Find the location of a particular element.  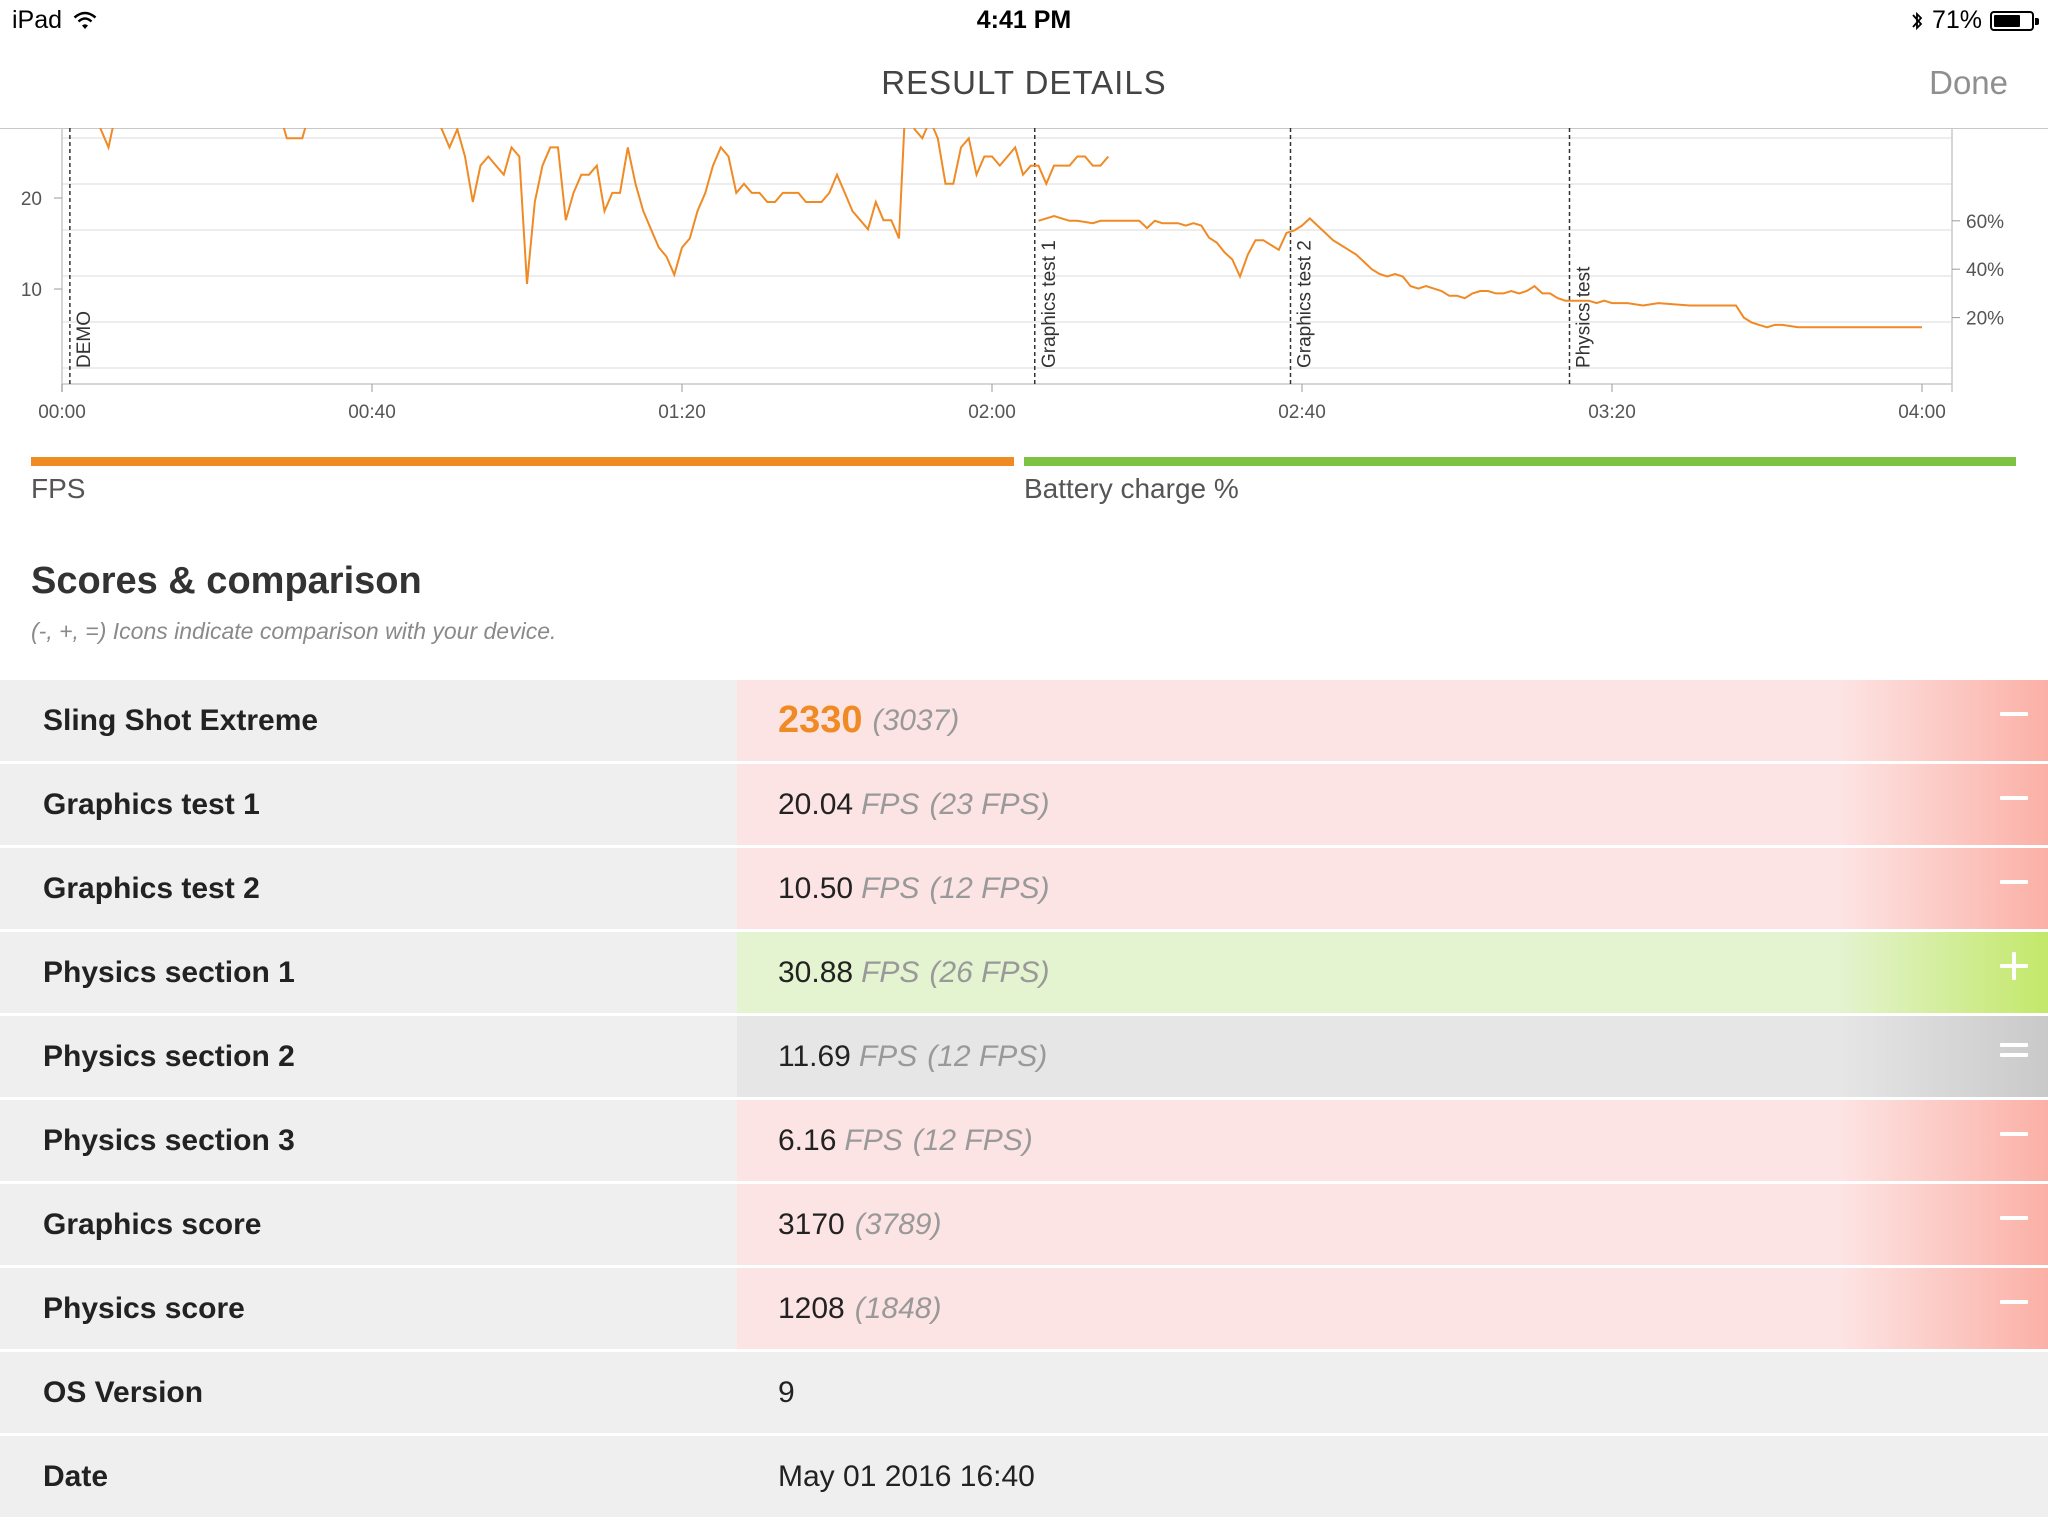

y-tick-label: 20 is located at coordinates (31, 199).